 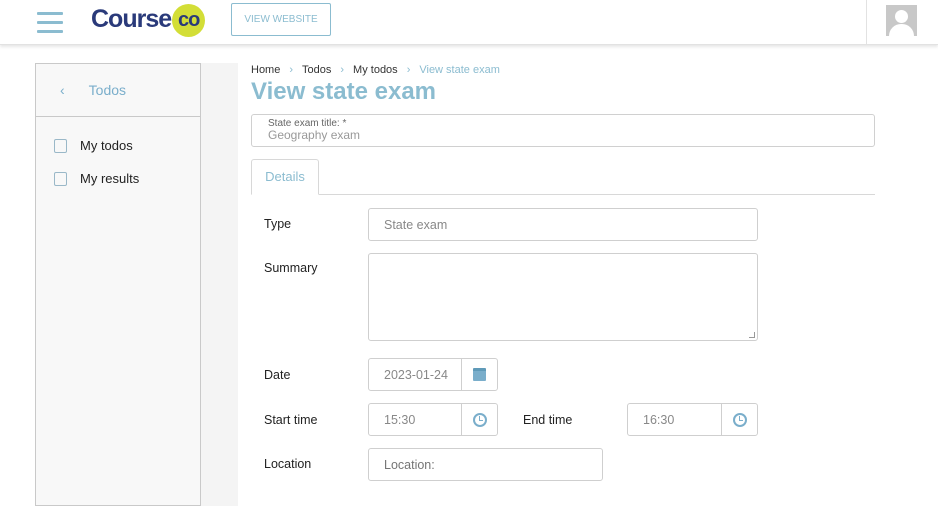 What do you see at coordinates (291, 268) in the screenshot?
I see `summary-label: Summary` at bounding box center [291, 268].